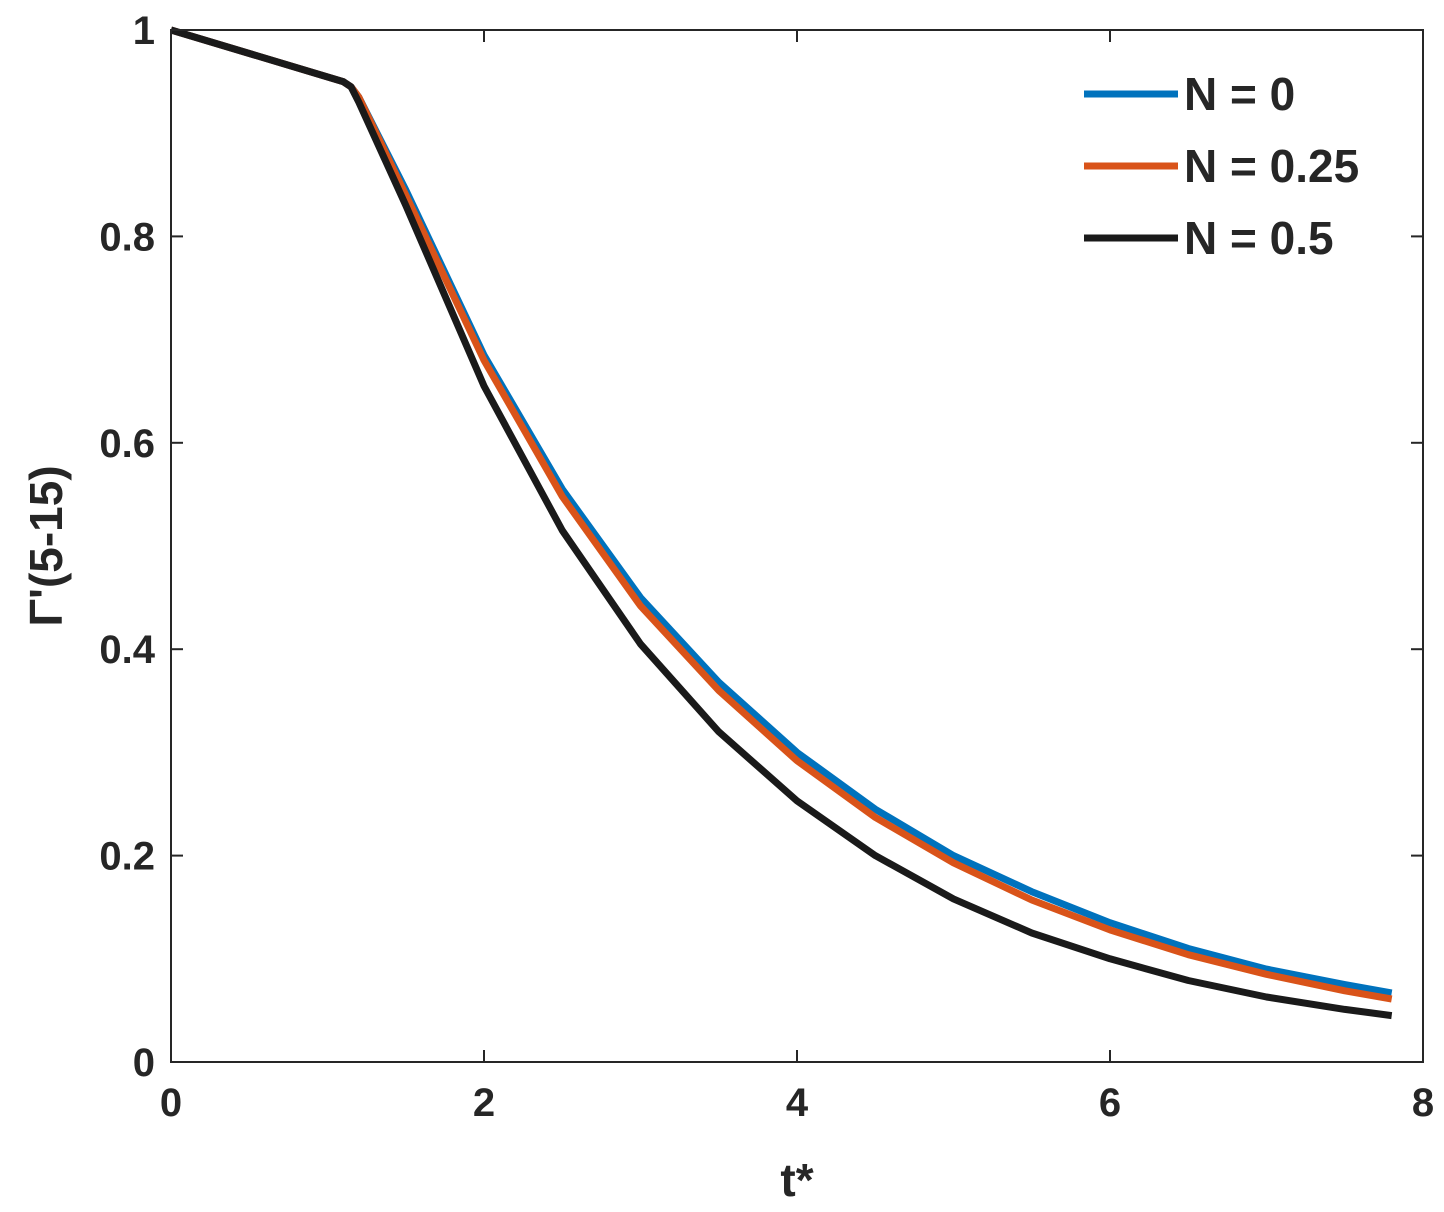 This screenshot has width=1444, height=1212. Describe the element at coordinates (1239, 94) in the screenshot. I see `legend-label-0: N = 0` at that location.